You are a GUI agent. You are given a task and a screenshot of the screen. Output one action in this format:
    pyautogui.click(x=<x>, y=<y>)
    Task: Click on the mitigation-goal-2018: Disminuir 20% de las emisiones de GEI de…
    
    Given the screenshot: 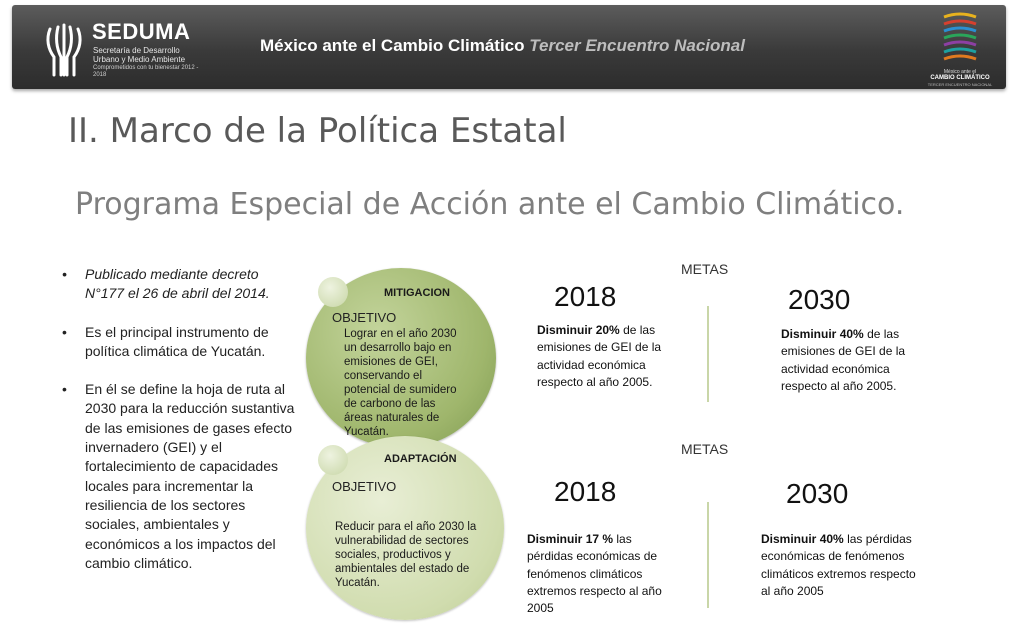 What is the action you would take?
    pyautogui.click(x=612, y=356)
    